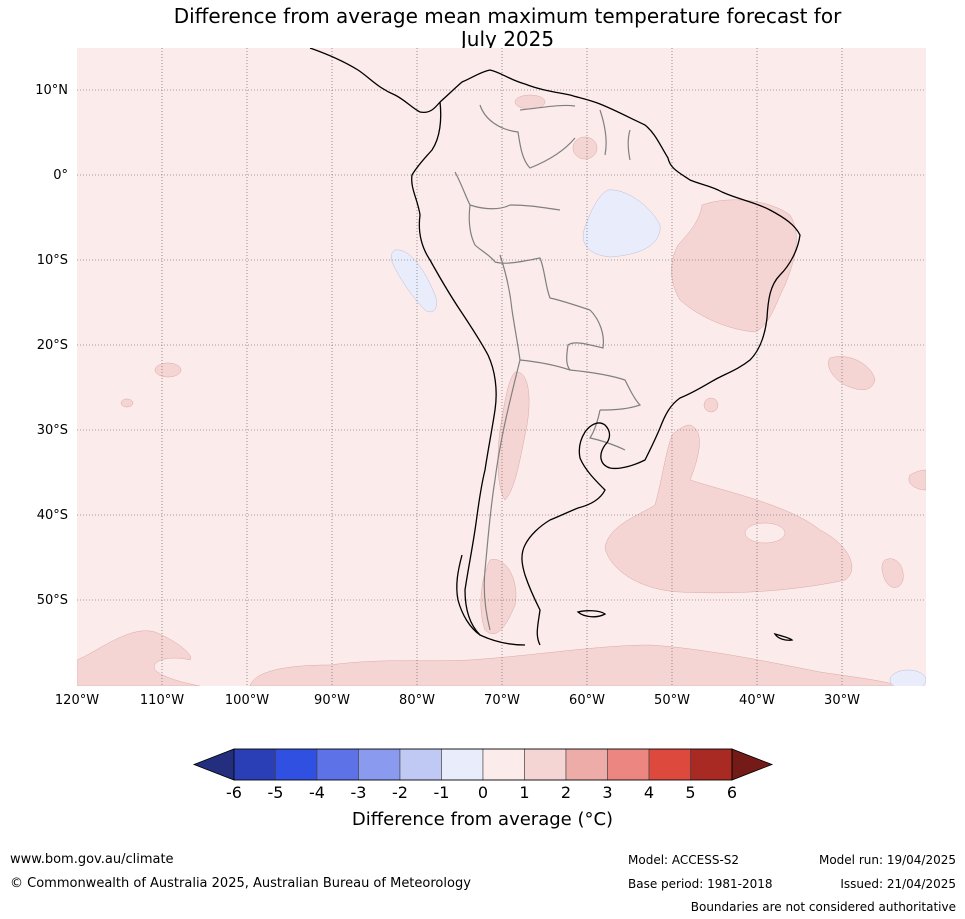  I want to click on colorbar-tick-label: 3, so click(607, 792).